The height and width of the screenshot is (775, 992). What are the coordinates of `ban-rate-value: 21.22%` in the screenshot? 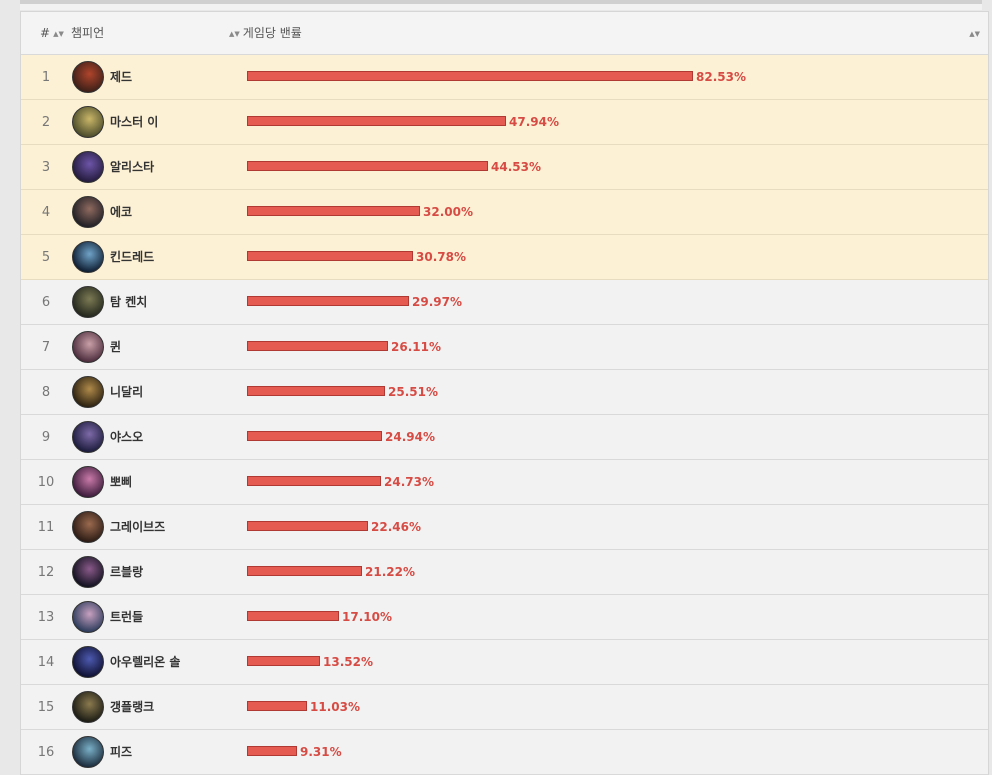 It's located at (390, 572).